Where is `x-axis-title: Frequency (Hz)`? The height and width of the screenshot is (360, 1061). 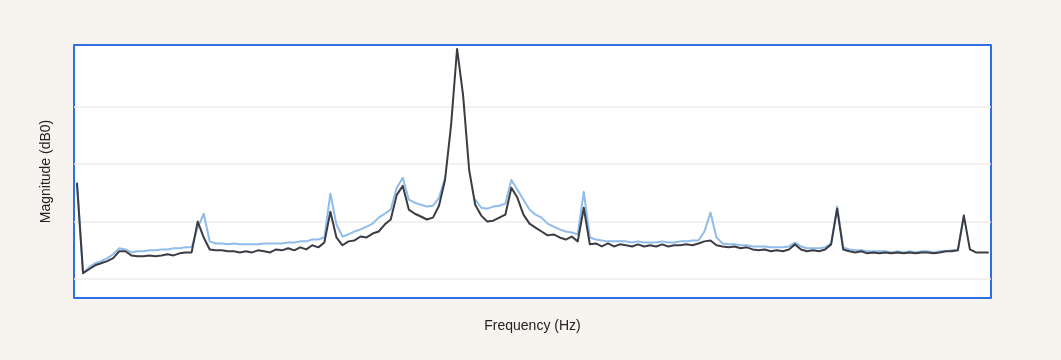
x-axis-title: Frequency (Hz) is located at coordinates (532, 325).